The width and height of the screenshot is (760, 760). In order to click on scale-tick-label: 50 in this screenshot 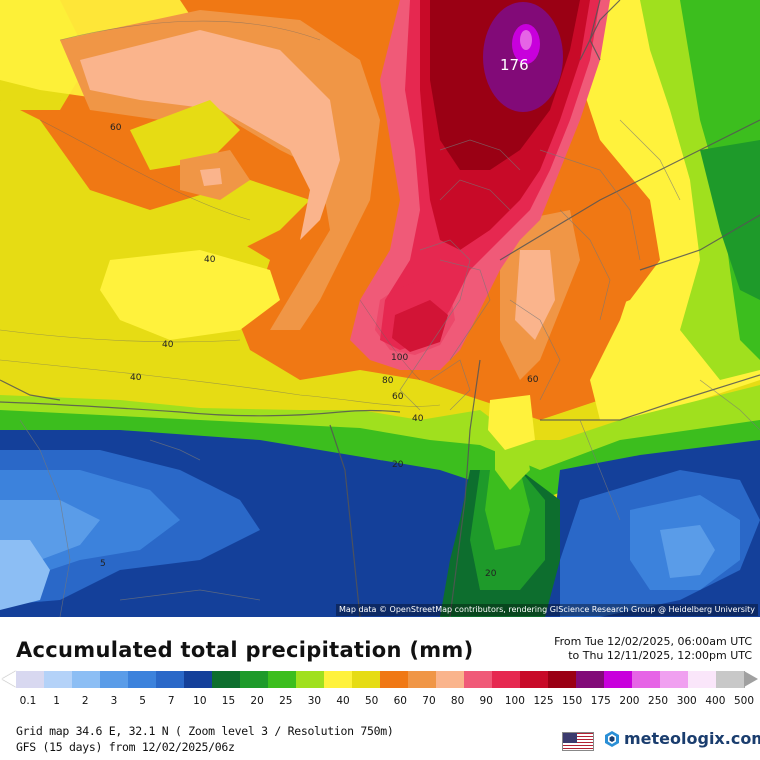, I will do `click(371, 701)`.